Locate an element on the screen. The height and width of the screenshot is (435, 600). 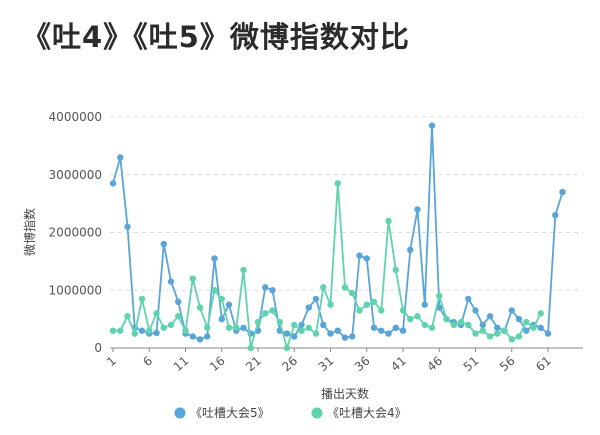
x-tick-label: 16 is located at coordinates (217, 364).